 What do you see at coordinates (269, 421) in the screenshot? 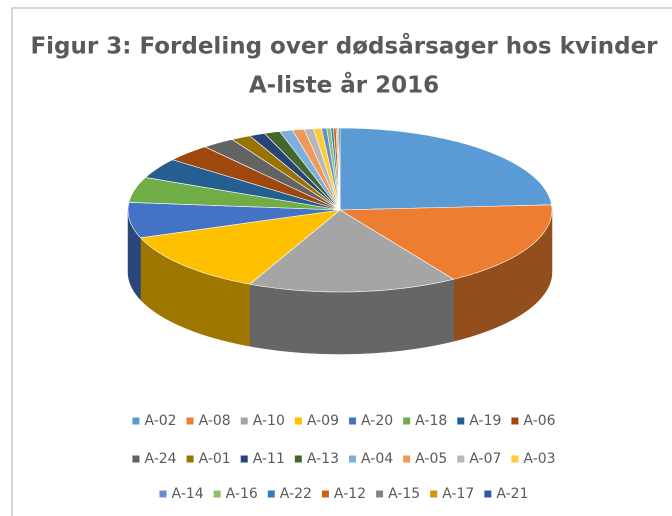
I see `legend-label: A-10` at bounding box center [269, 421].